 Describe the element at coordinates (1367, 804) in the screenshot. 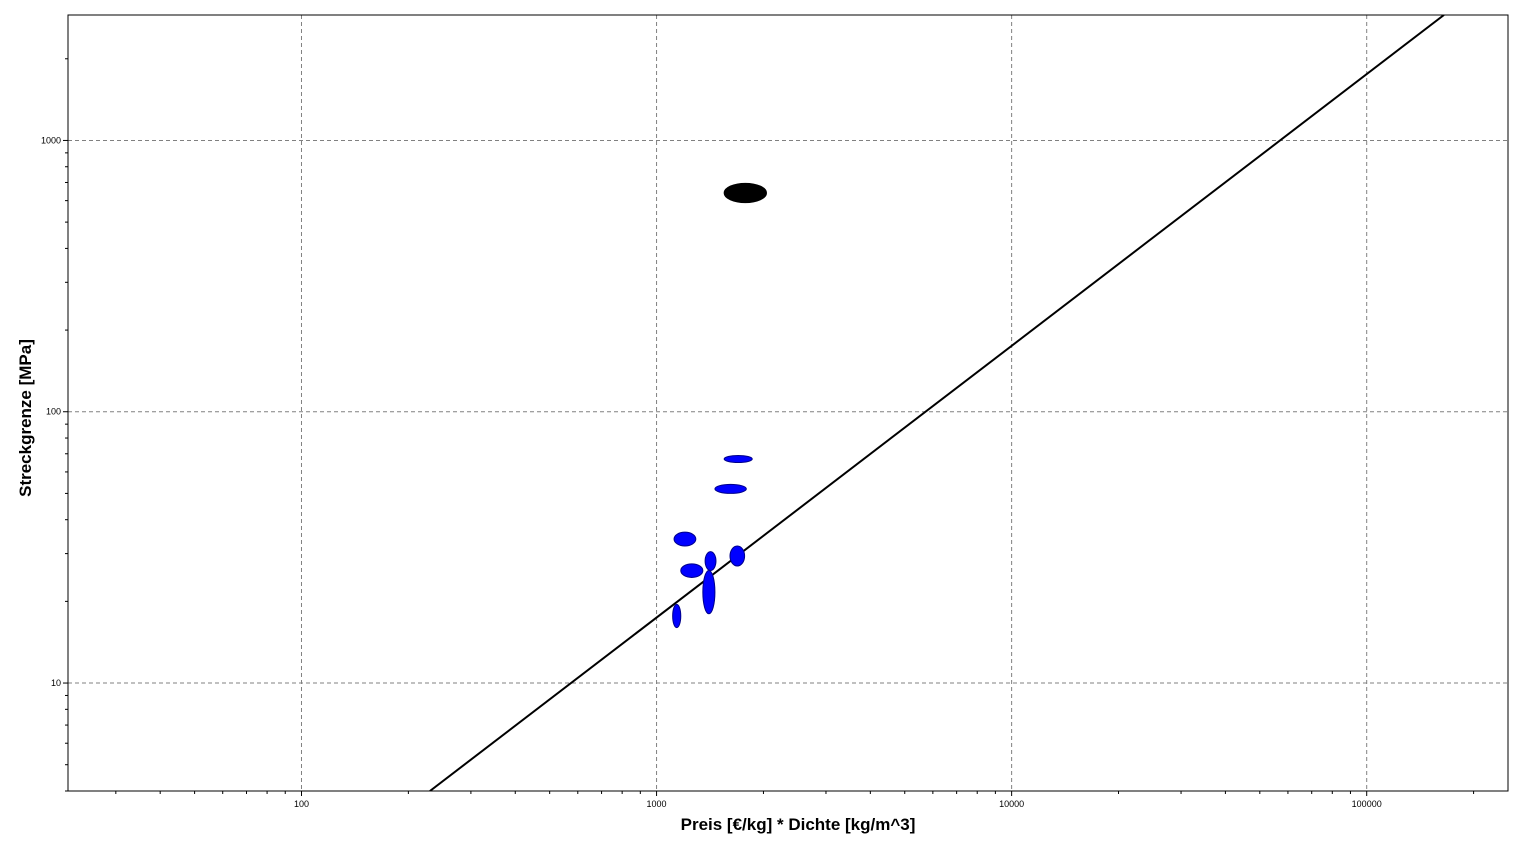

I see `x-tick-label: 100000` at that location.